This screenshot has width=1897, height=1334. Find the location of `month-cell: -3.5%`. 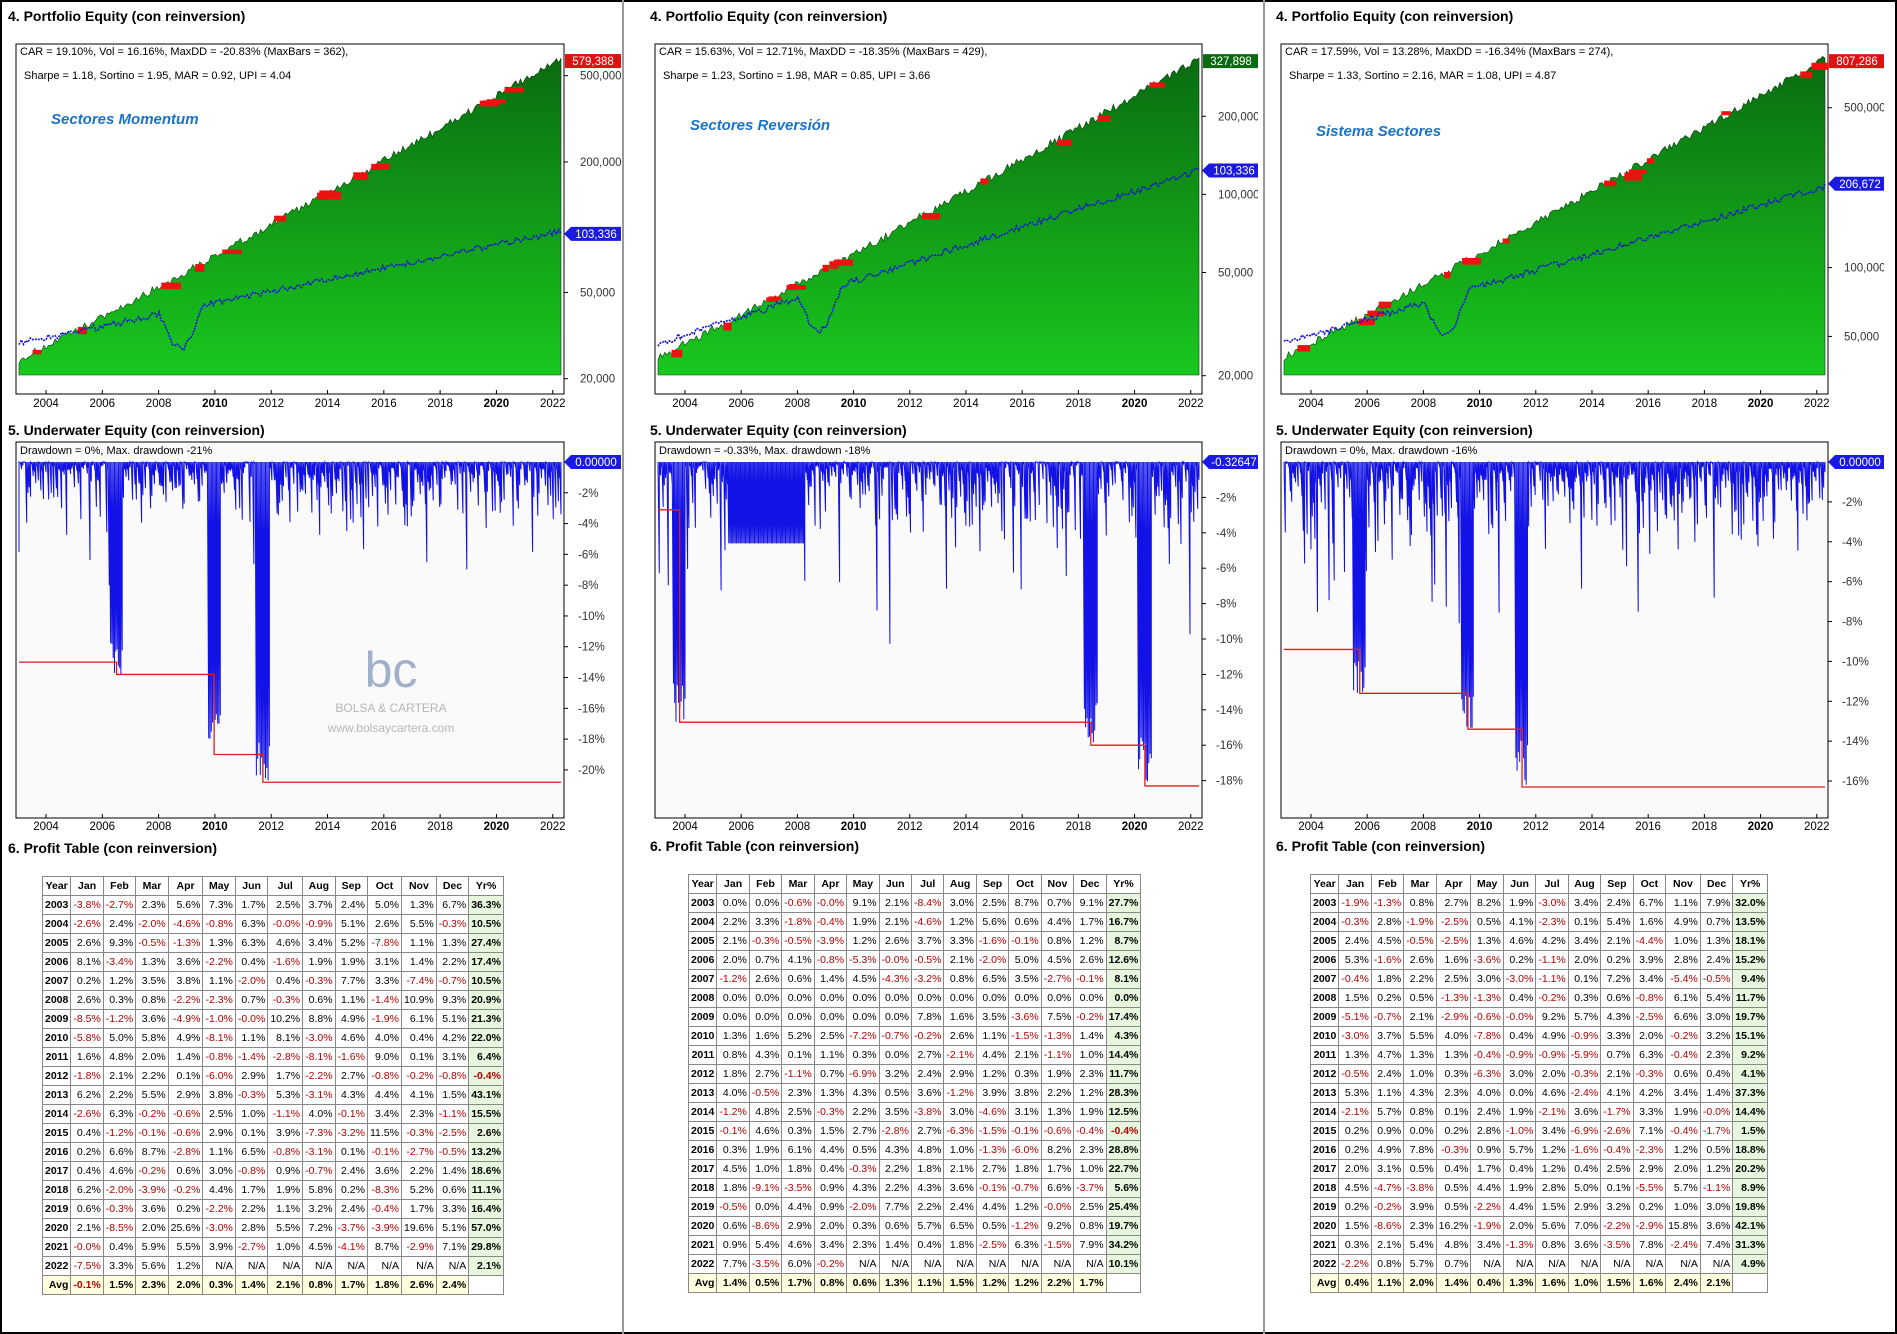

month-cell: -3.5% is located at coordinates (1617, 1245).